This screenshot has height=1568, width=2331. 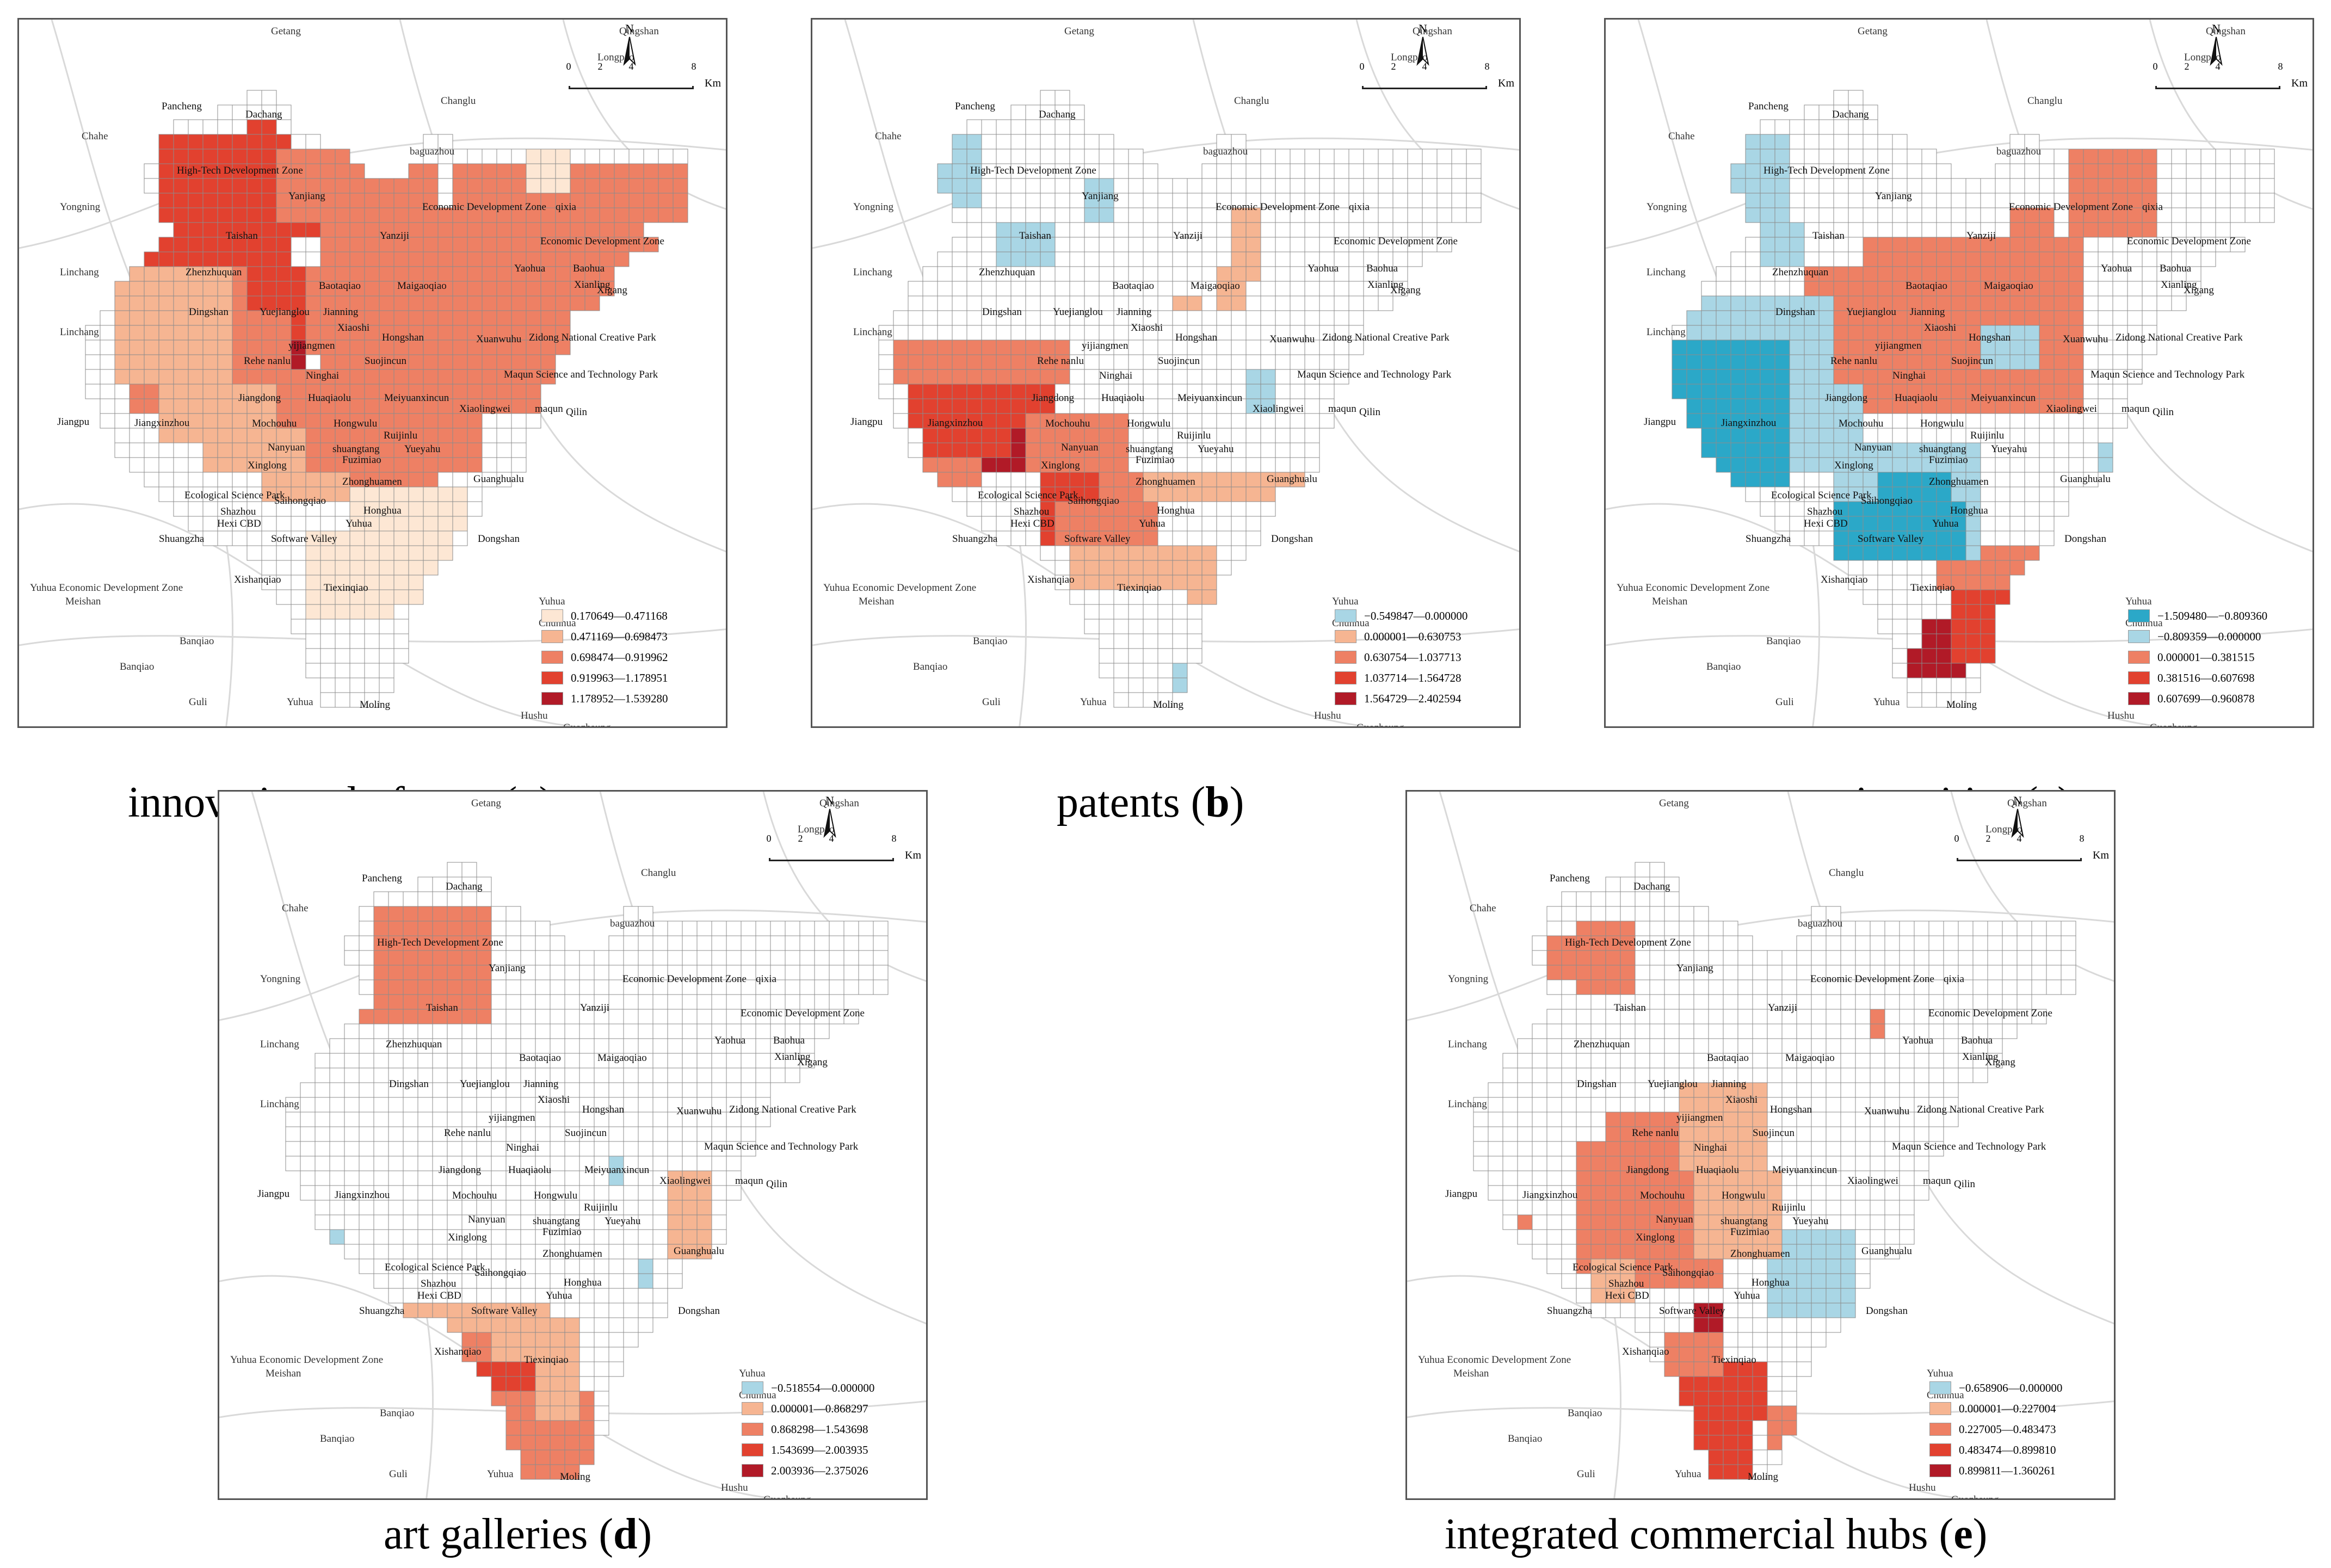 I want to click on legend-swatch, so click(x=2139, y=615).